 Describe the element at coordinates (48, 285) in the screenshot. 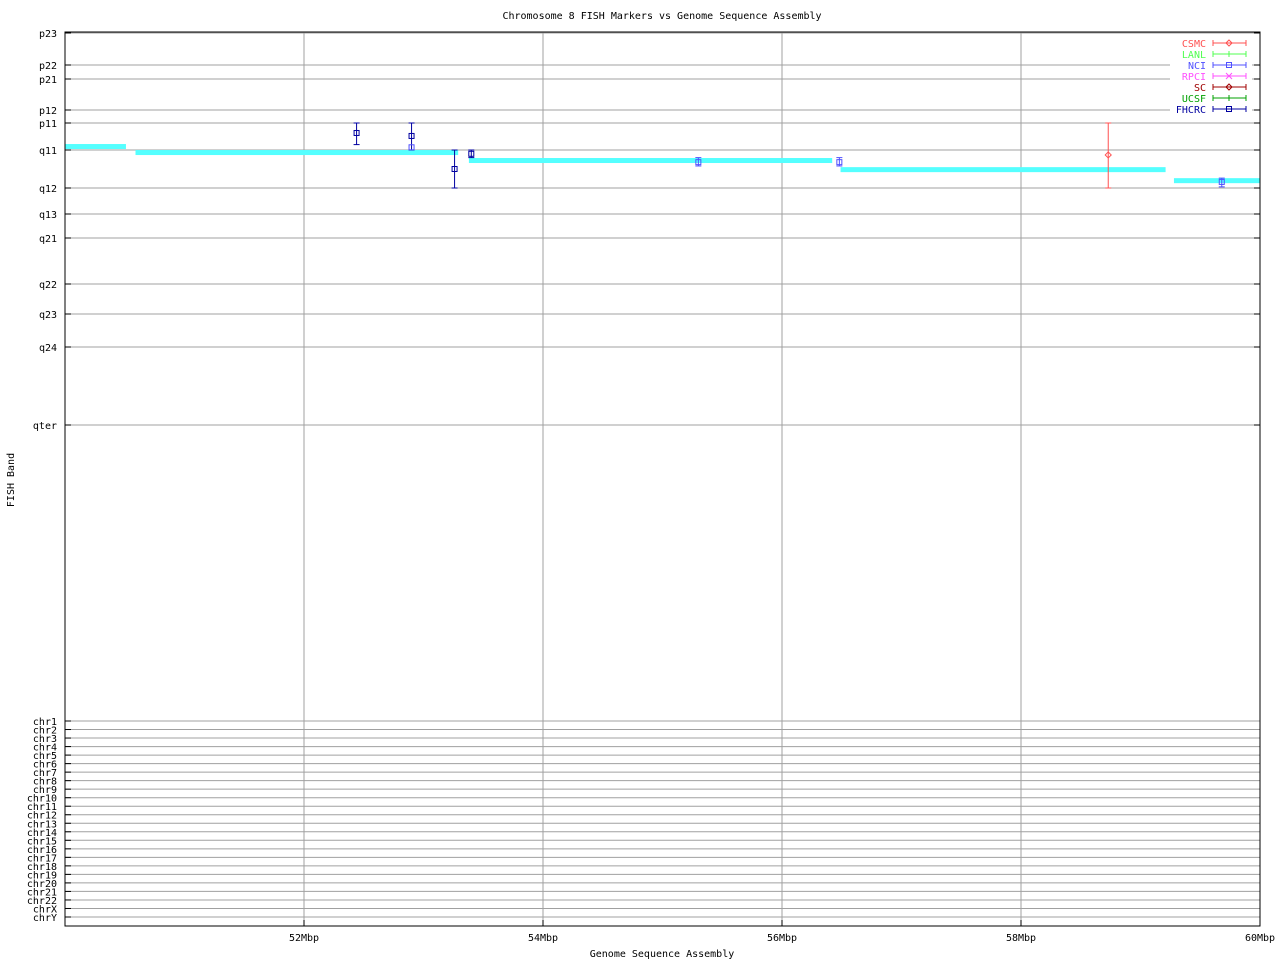

I see `y-tick-label: q22` at that location.